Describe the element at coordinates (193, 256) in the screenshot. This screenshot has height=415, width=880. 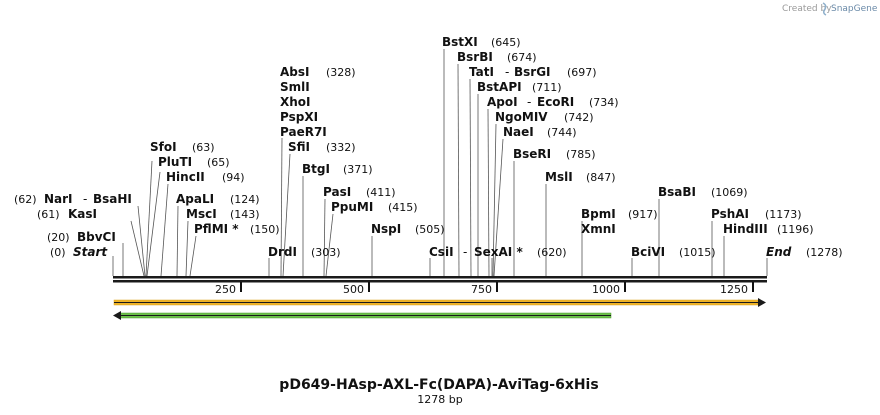
I see `leader-pflmi` at that location.